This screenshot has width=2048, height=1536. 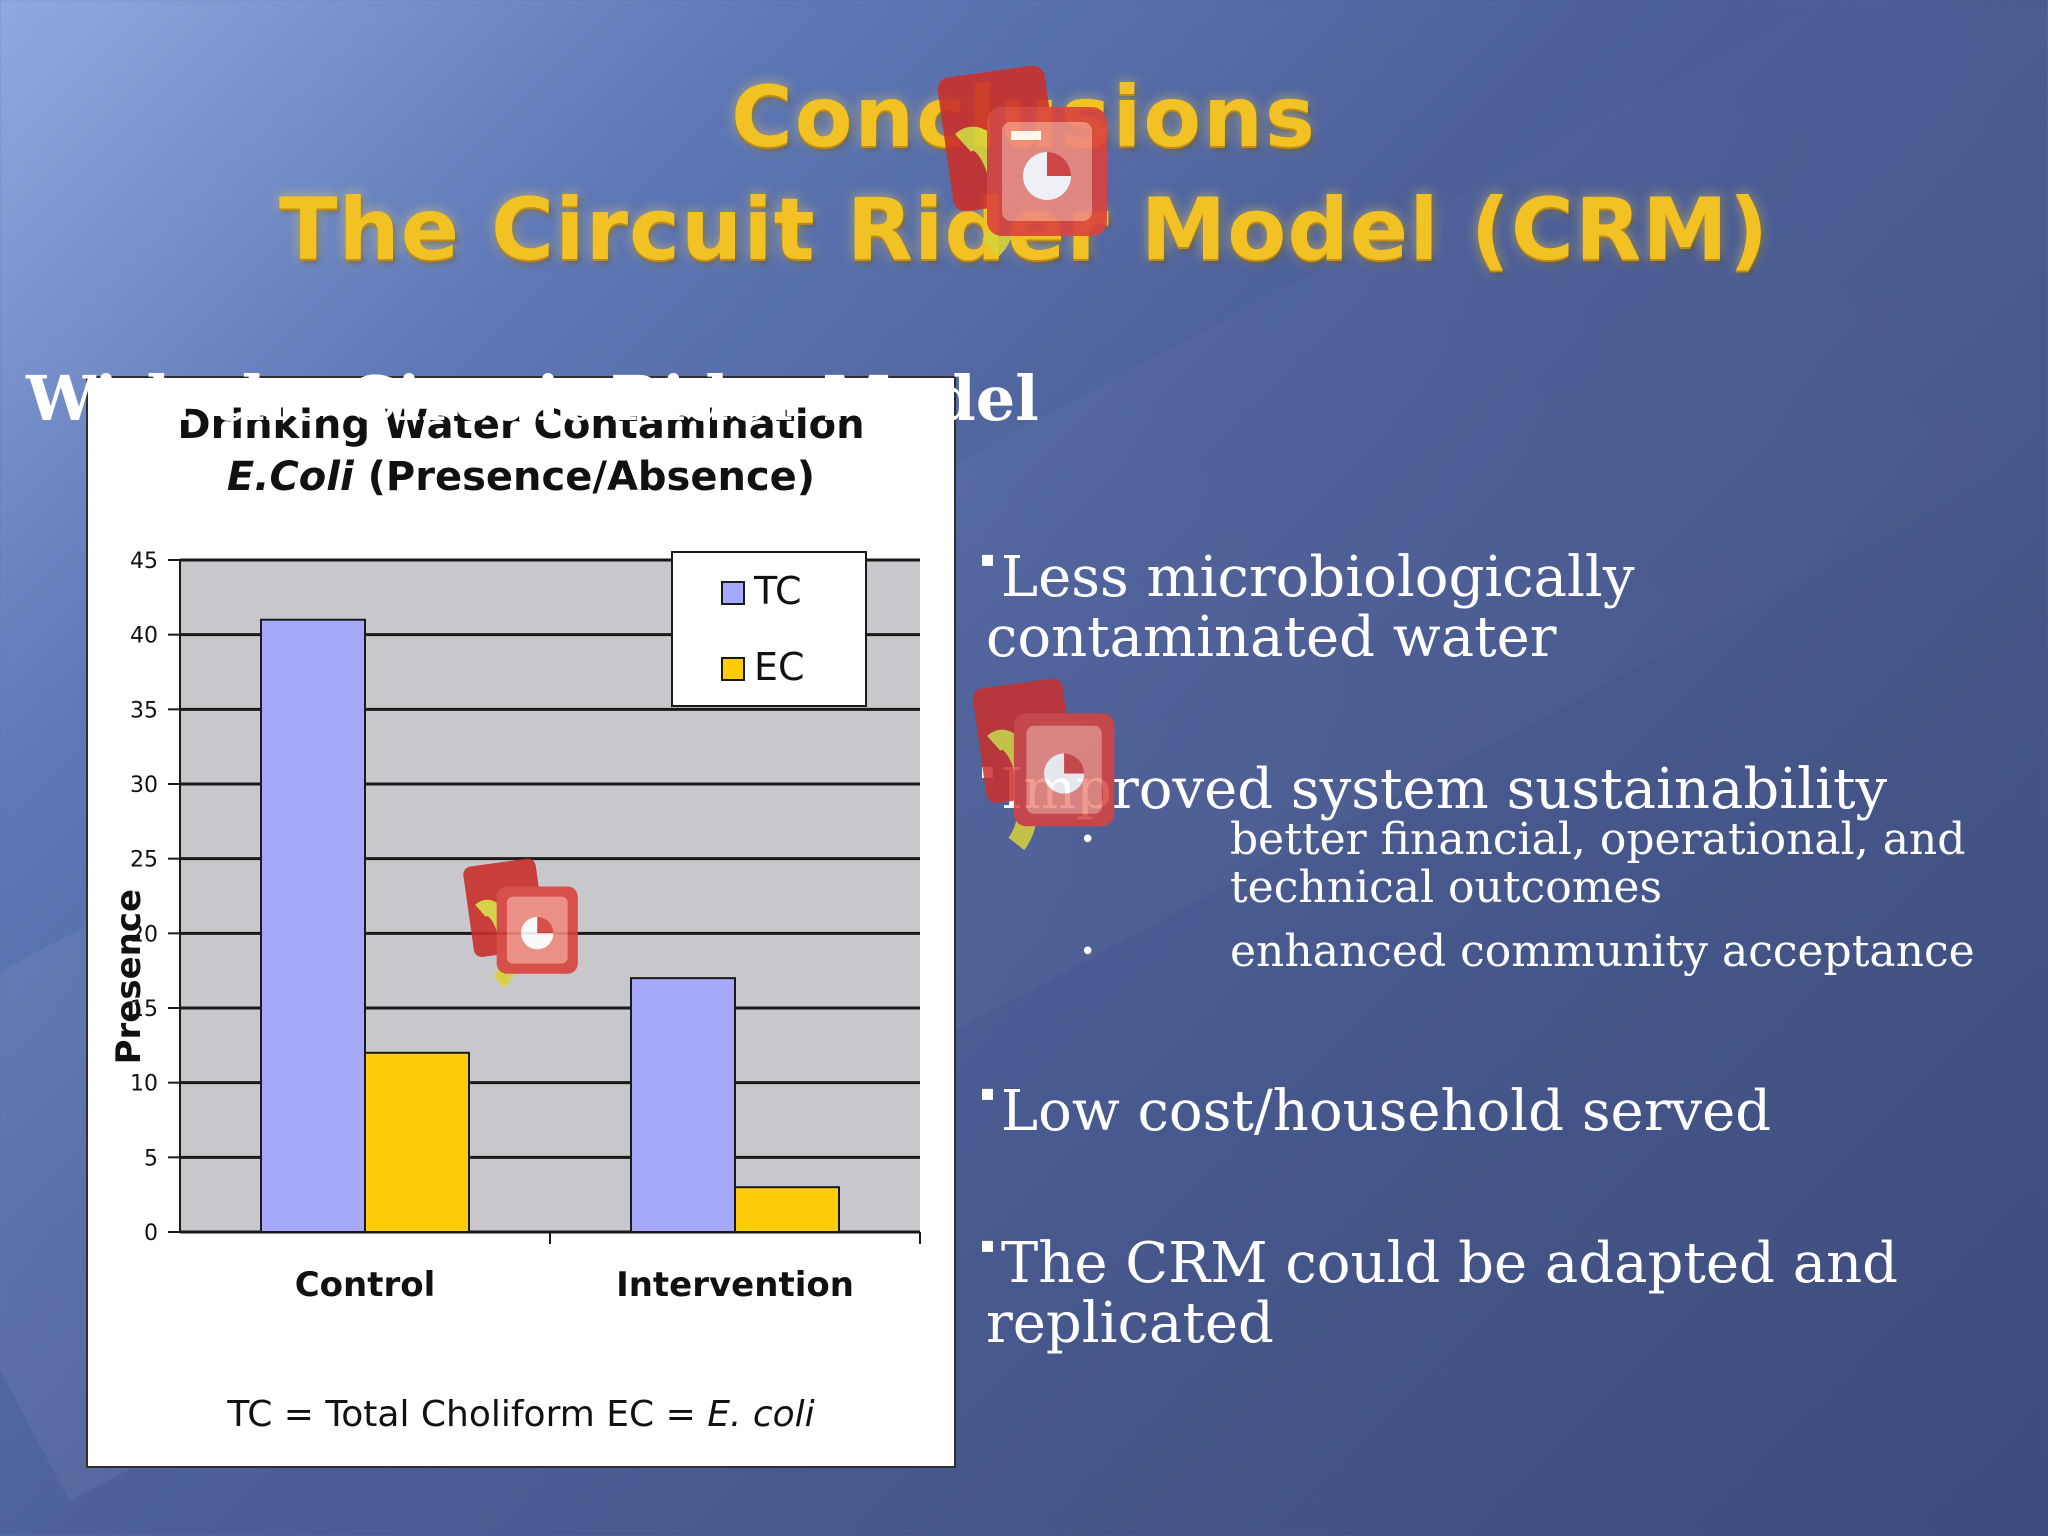 I want to click on bullet-item: ▪ The CRM could be adapted and replicated, so click(x=1439, y=1285).